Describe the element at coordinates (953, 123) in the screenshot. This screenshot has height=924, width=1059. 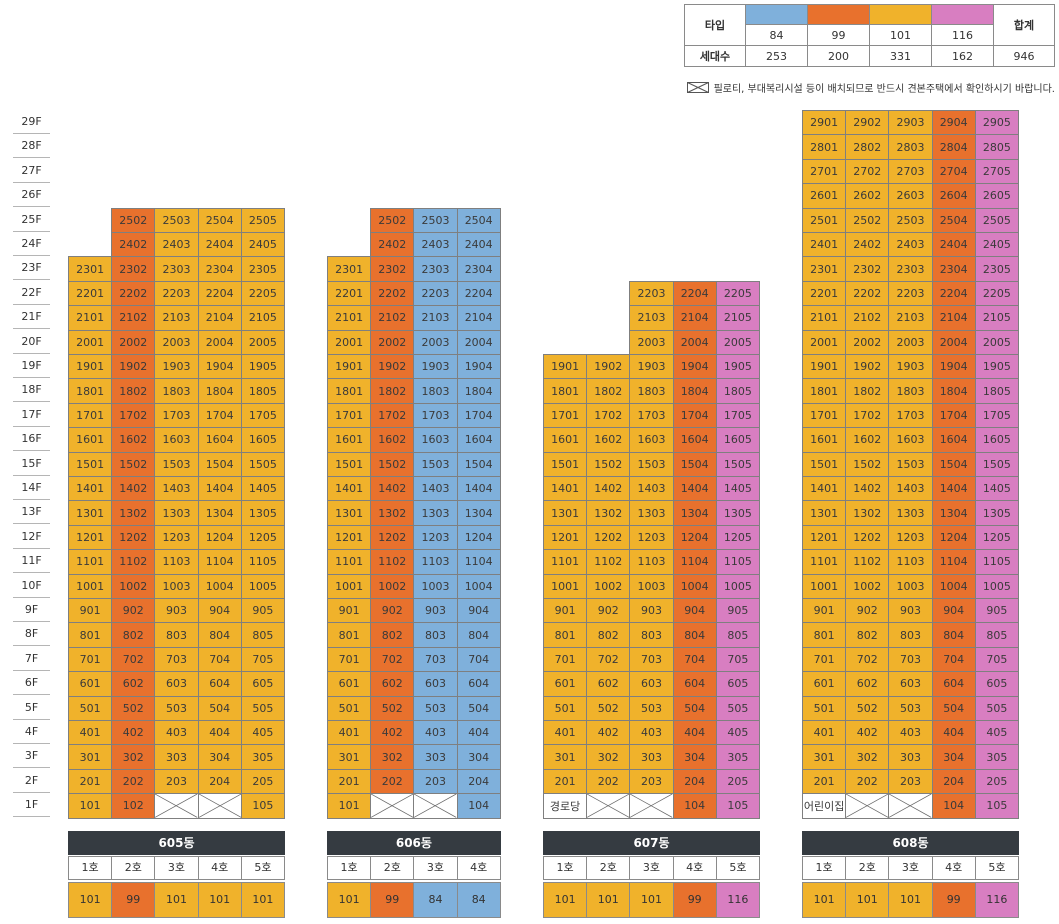
I see `unit-cell: 2904` at that location.